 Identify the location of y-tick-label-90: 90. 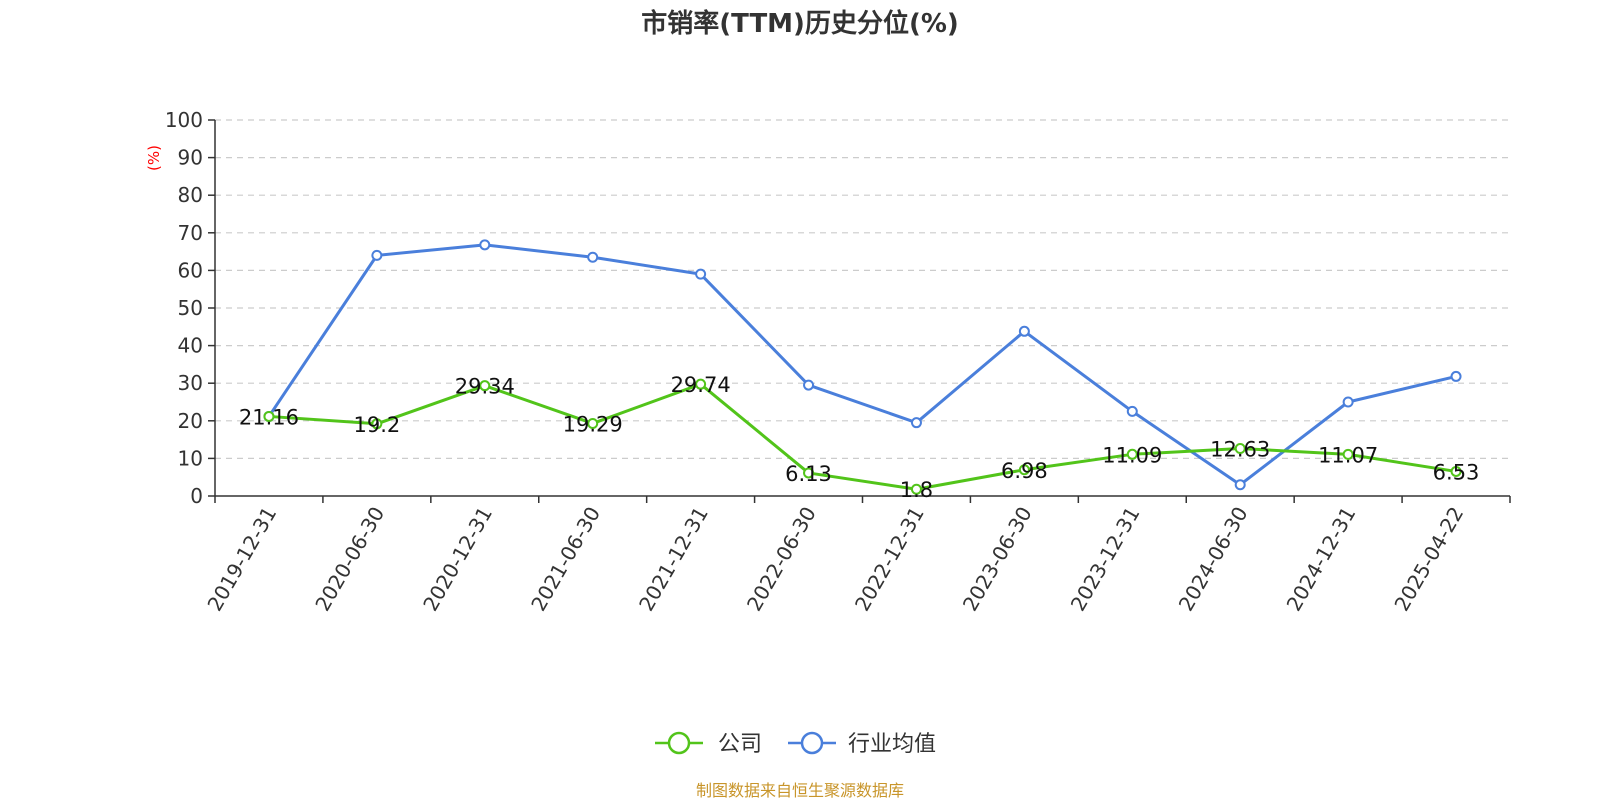
(190, 158).